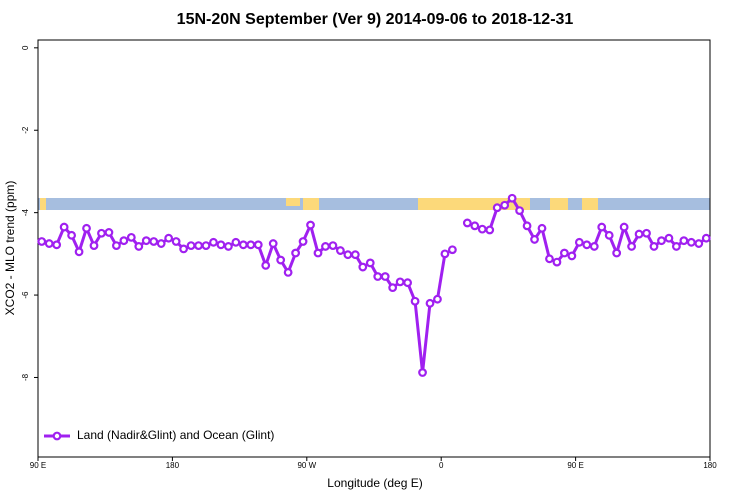 The image size is (750, 500). Describe the element at coordinates (57, 436) in the screenshot. I see `legend-marker` at that location.